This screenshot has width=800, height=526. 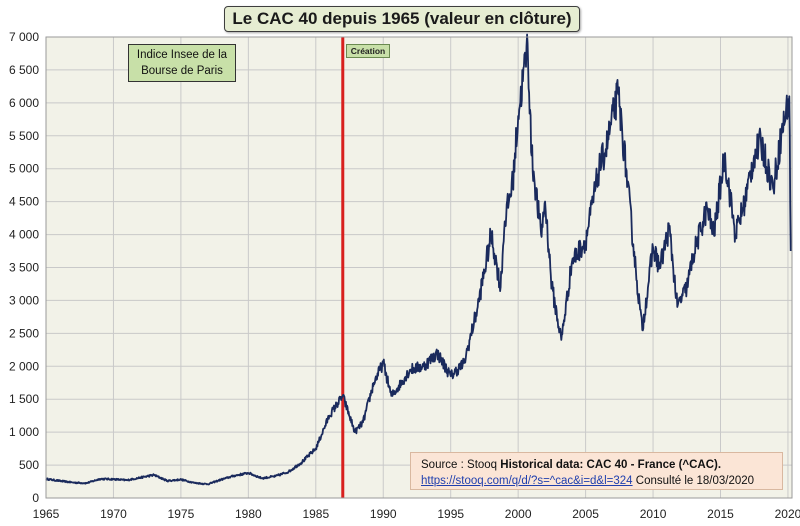 What do you see at coordinates (585, 514) in the screenshot?
I see `x-tick-label: 2005` at bounding box center [585, 514].